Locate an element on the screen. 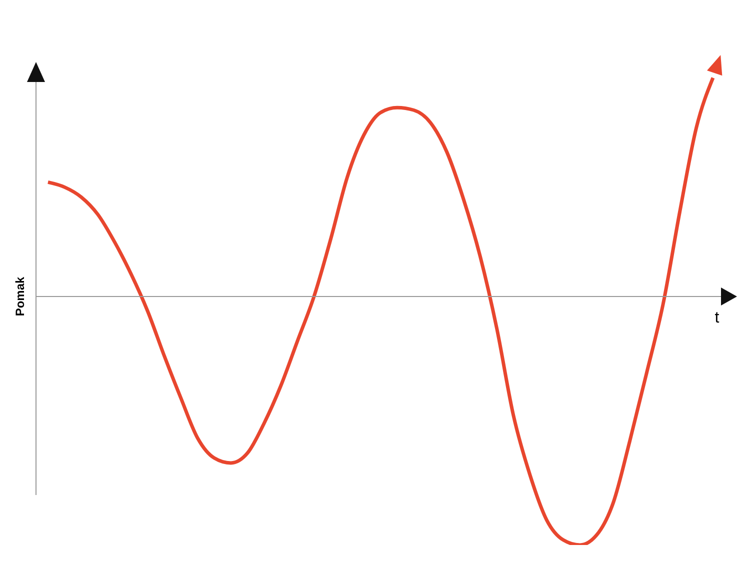  x-axis-title: t is located at coordinates (717, 318).